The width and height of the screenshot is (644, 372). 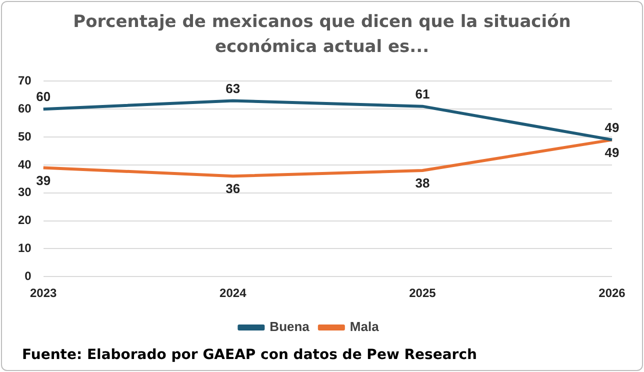 I want to click on x-tick-label: 2025, so click(x=422, y=293).